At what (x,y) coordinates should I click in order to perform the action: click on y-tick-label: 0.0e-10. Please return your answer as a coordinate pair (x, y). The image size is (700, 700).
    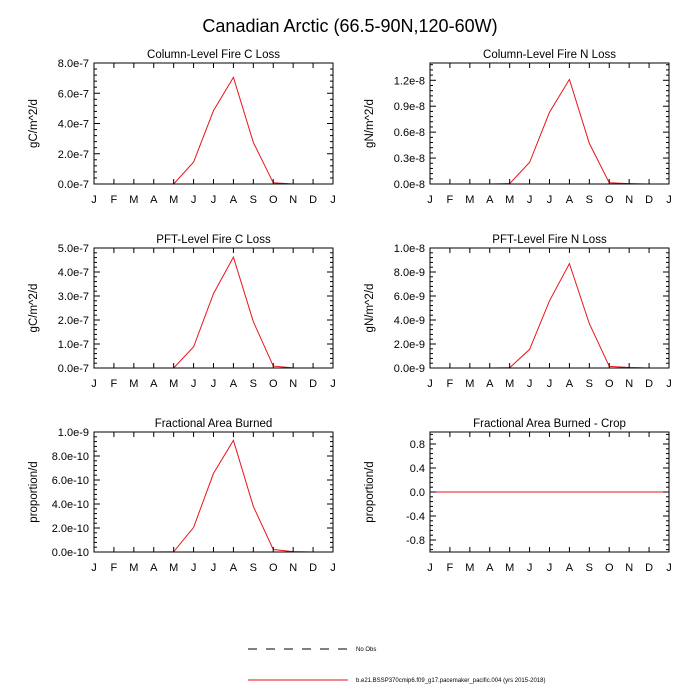
    Looking at the image, I should click on (70, 553).